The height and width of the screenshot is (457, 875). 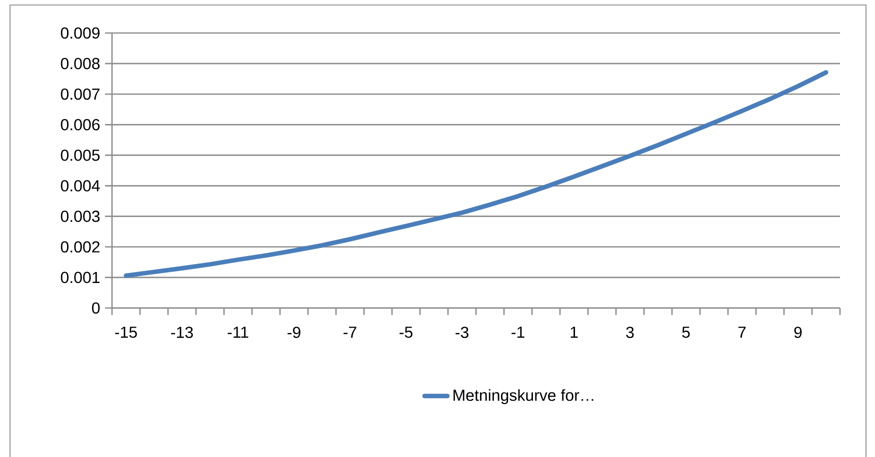 What do you see at coordinates (350, 332) in the screenshot?
I see `x-tick-label: -7` at bounding box center [350, 332].